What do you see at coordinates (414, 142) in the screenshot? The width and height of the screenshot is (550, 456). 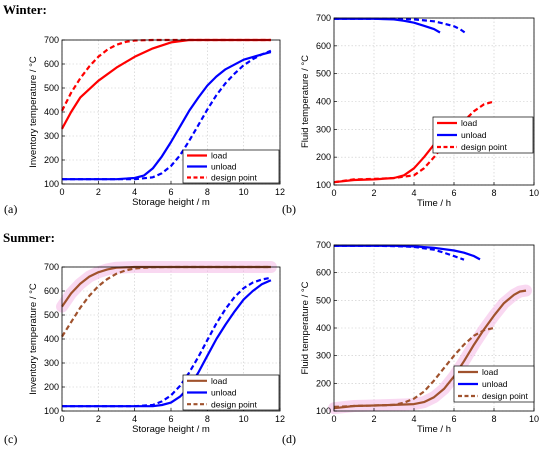 I see `series-line-red-dashed` at bounding box center [414, 142].